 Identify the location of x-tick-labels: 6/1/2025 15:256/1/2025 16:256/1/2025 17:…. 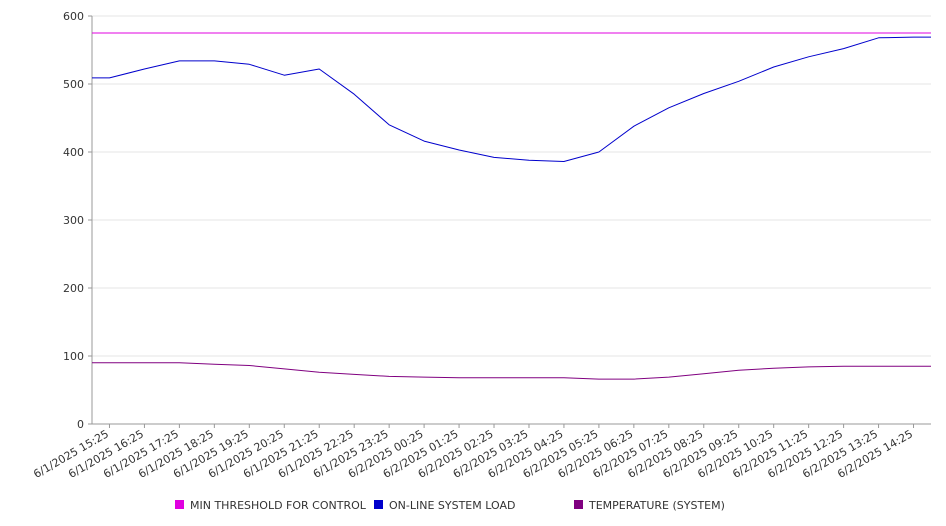
(473, 454).